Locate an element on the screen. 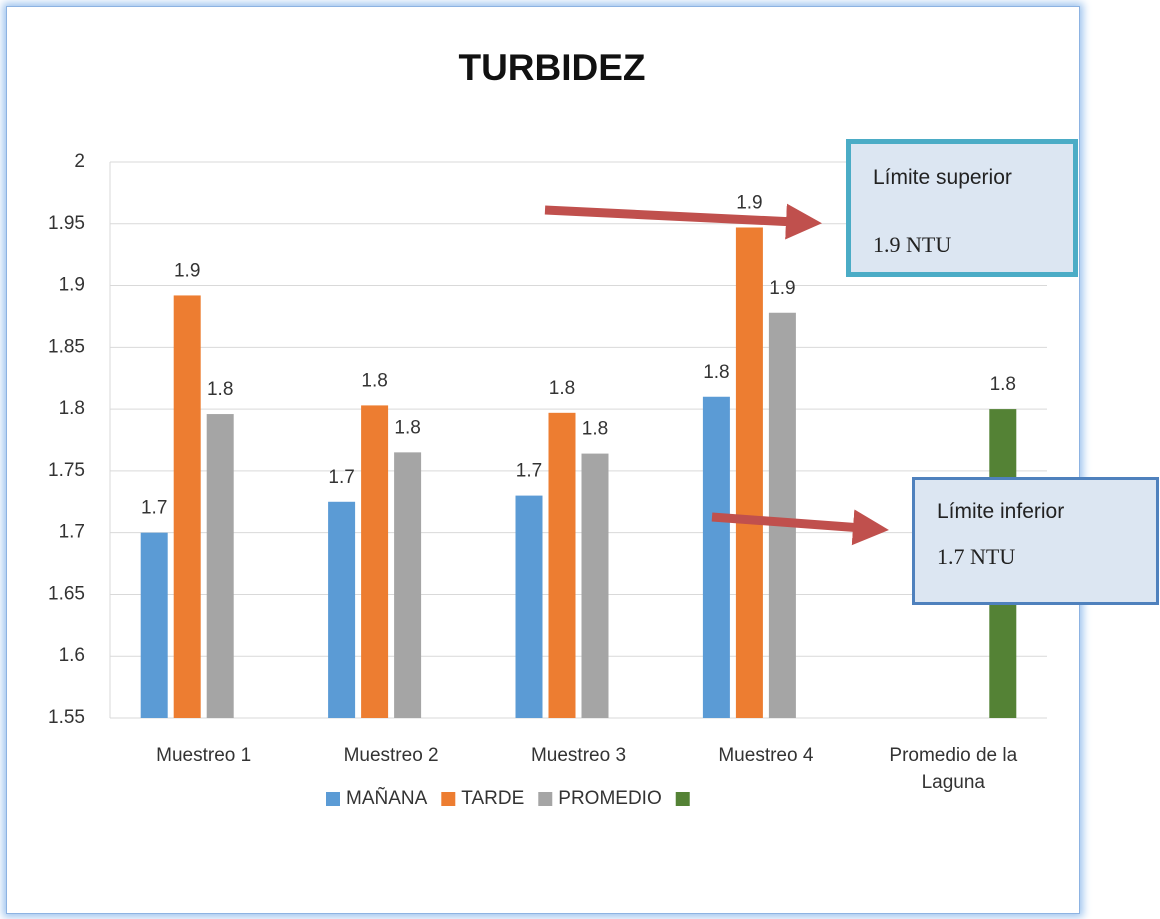 The image size is (1160, 919). annotation-text: 1.7 NTU is located at coordinates (976, 556).